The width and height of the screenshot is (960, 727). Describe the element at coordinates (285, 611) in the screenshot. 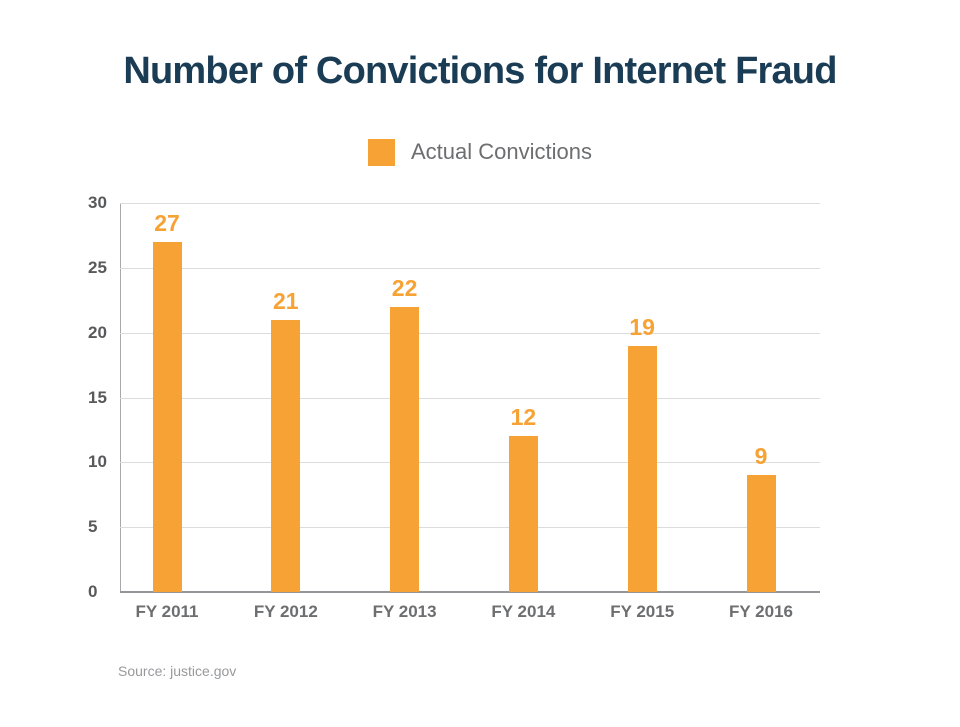

I see `x-tick-label: FY 2012` at that location.